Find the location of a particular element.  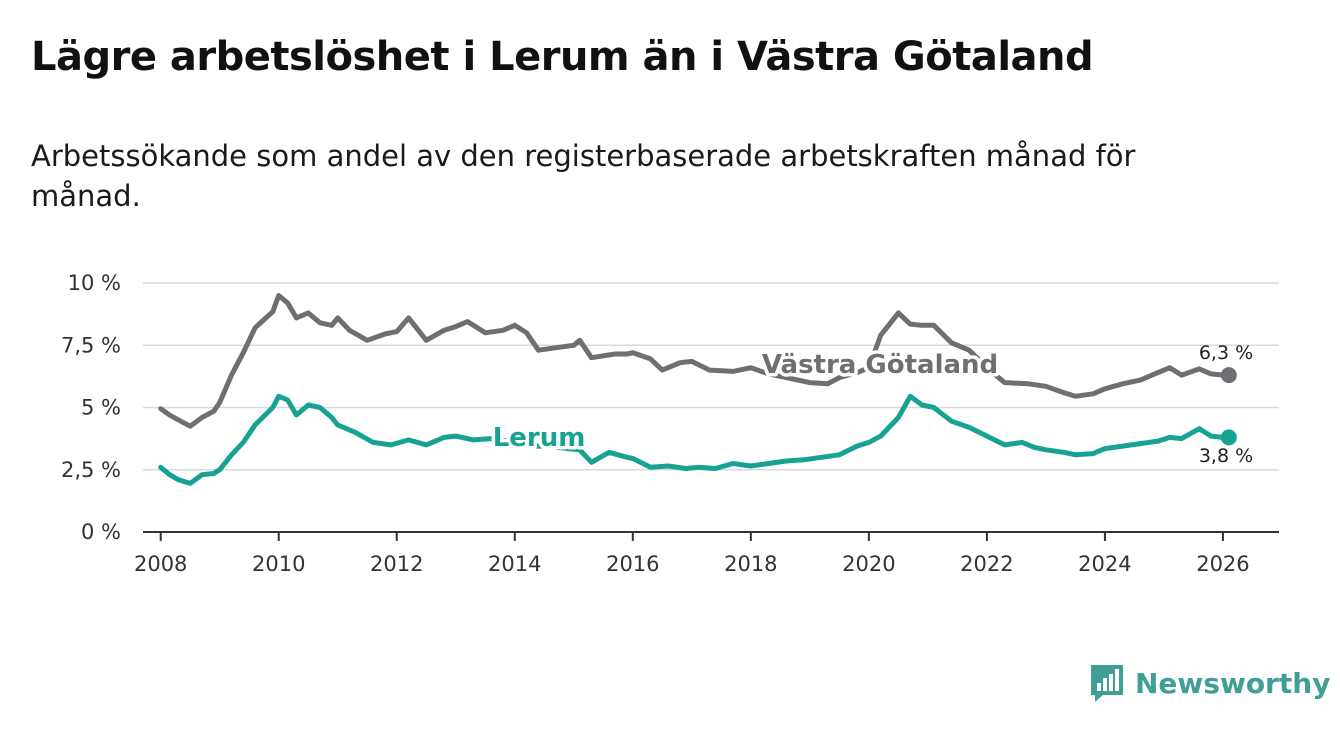

series-label-vastra-gotaland: Västra Götaland is located at coordinates (880, 365).